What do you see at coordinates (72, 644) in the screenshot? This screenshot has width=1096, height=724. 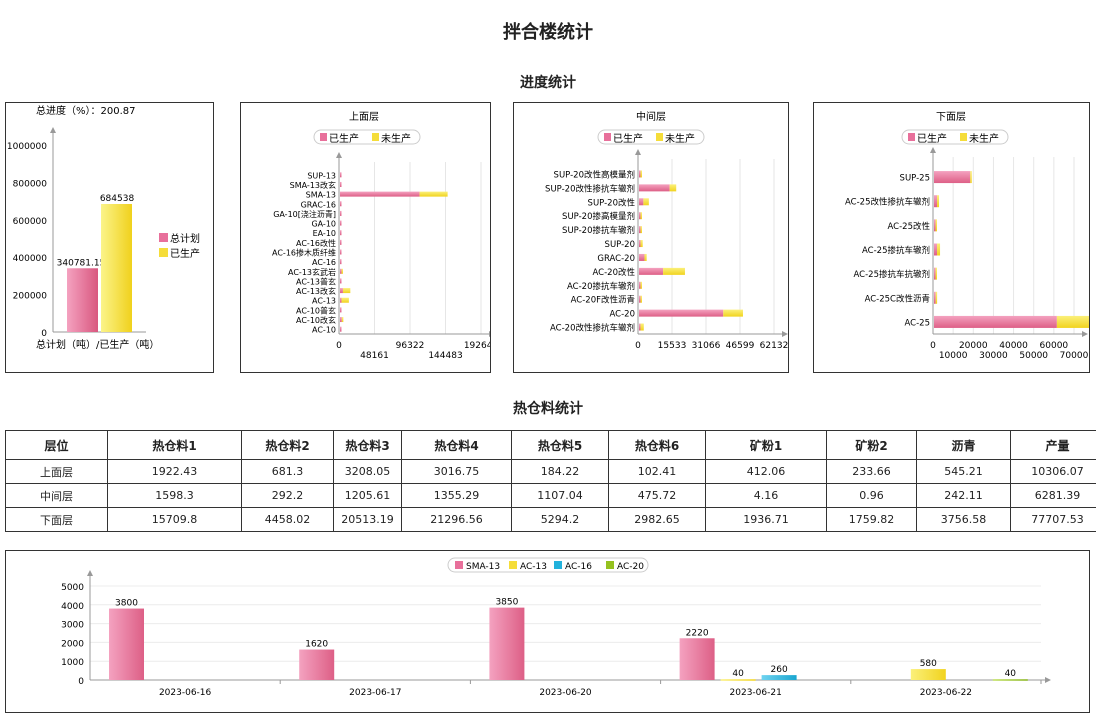 I see `y-tick-label: 2000` at bounding box center [72, 644].